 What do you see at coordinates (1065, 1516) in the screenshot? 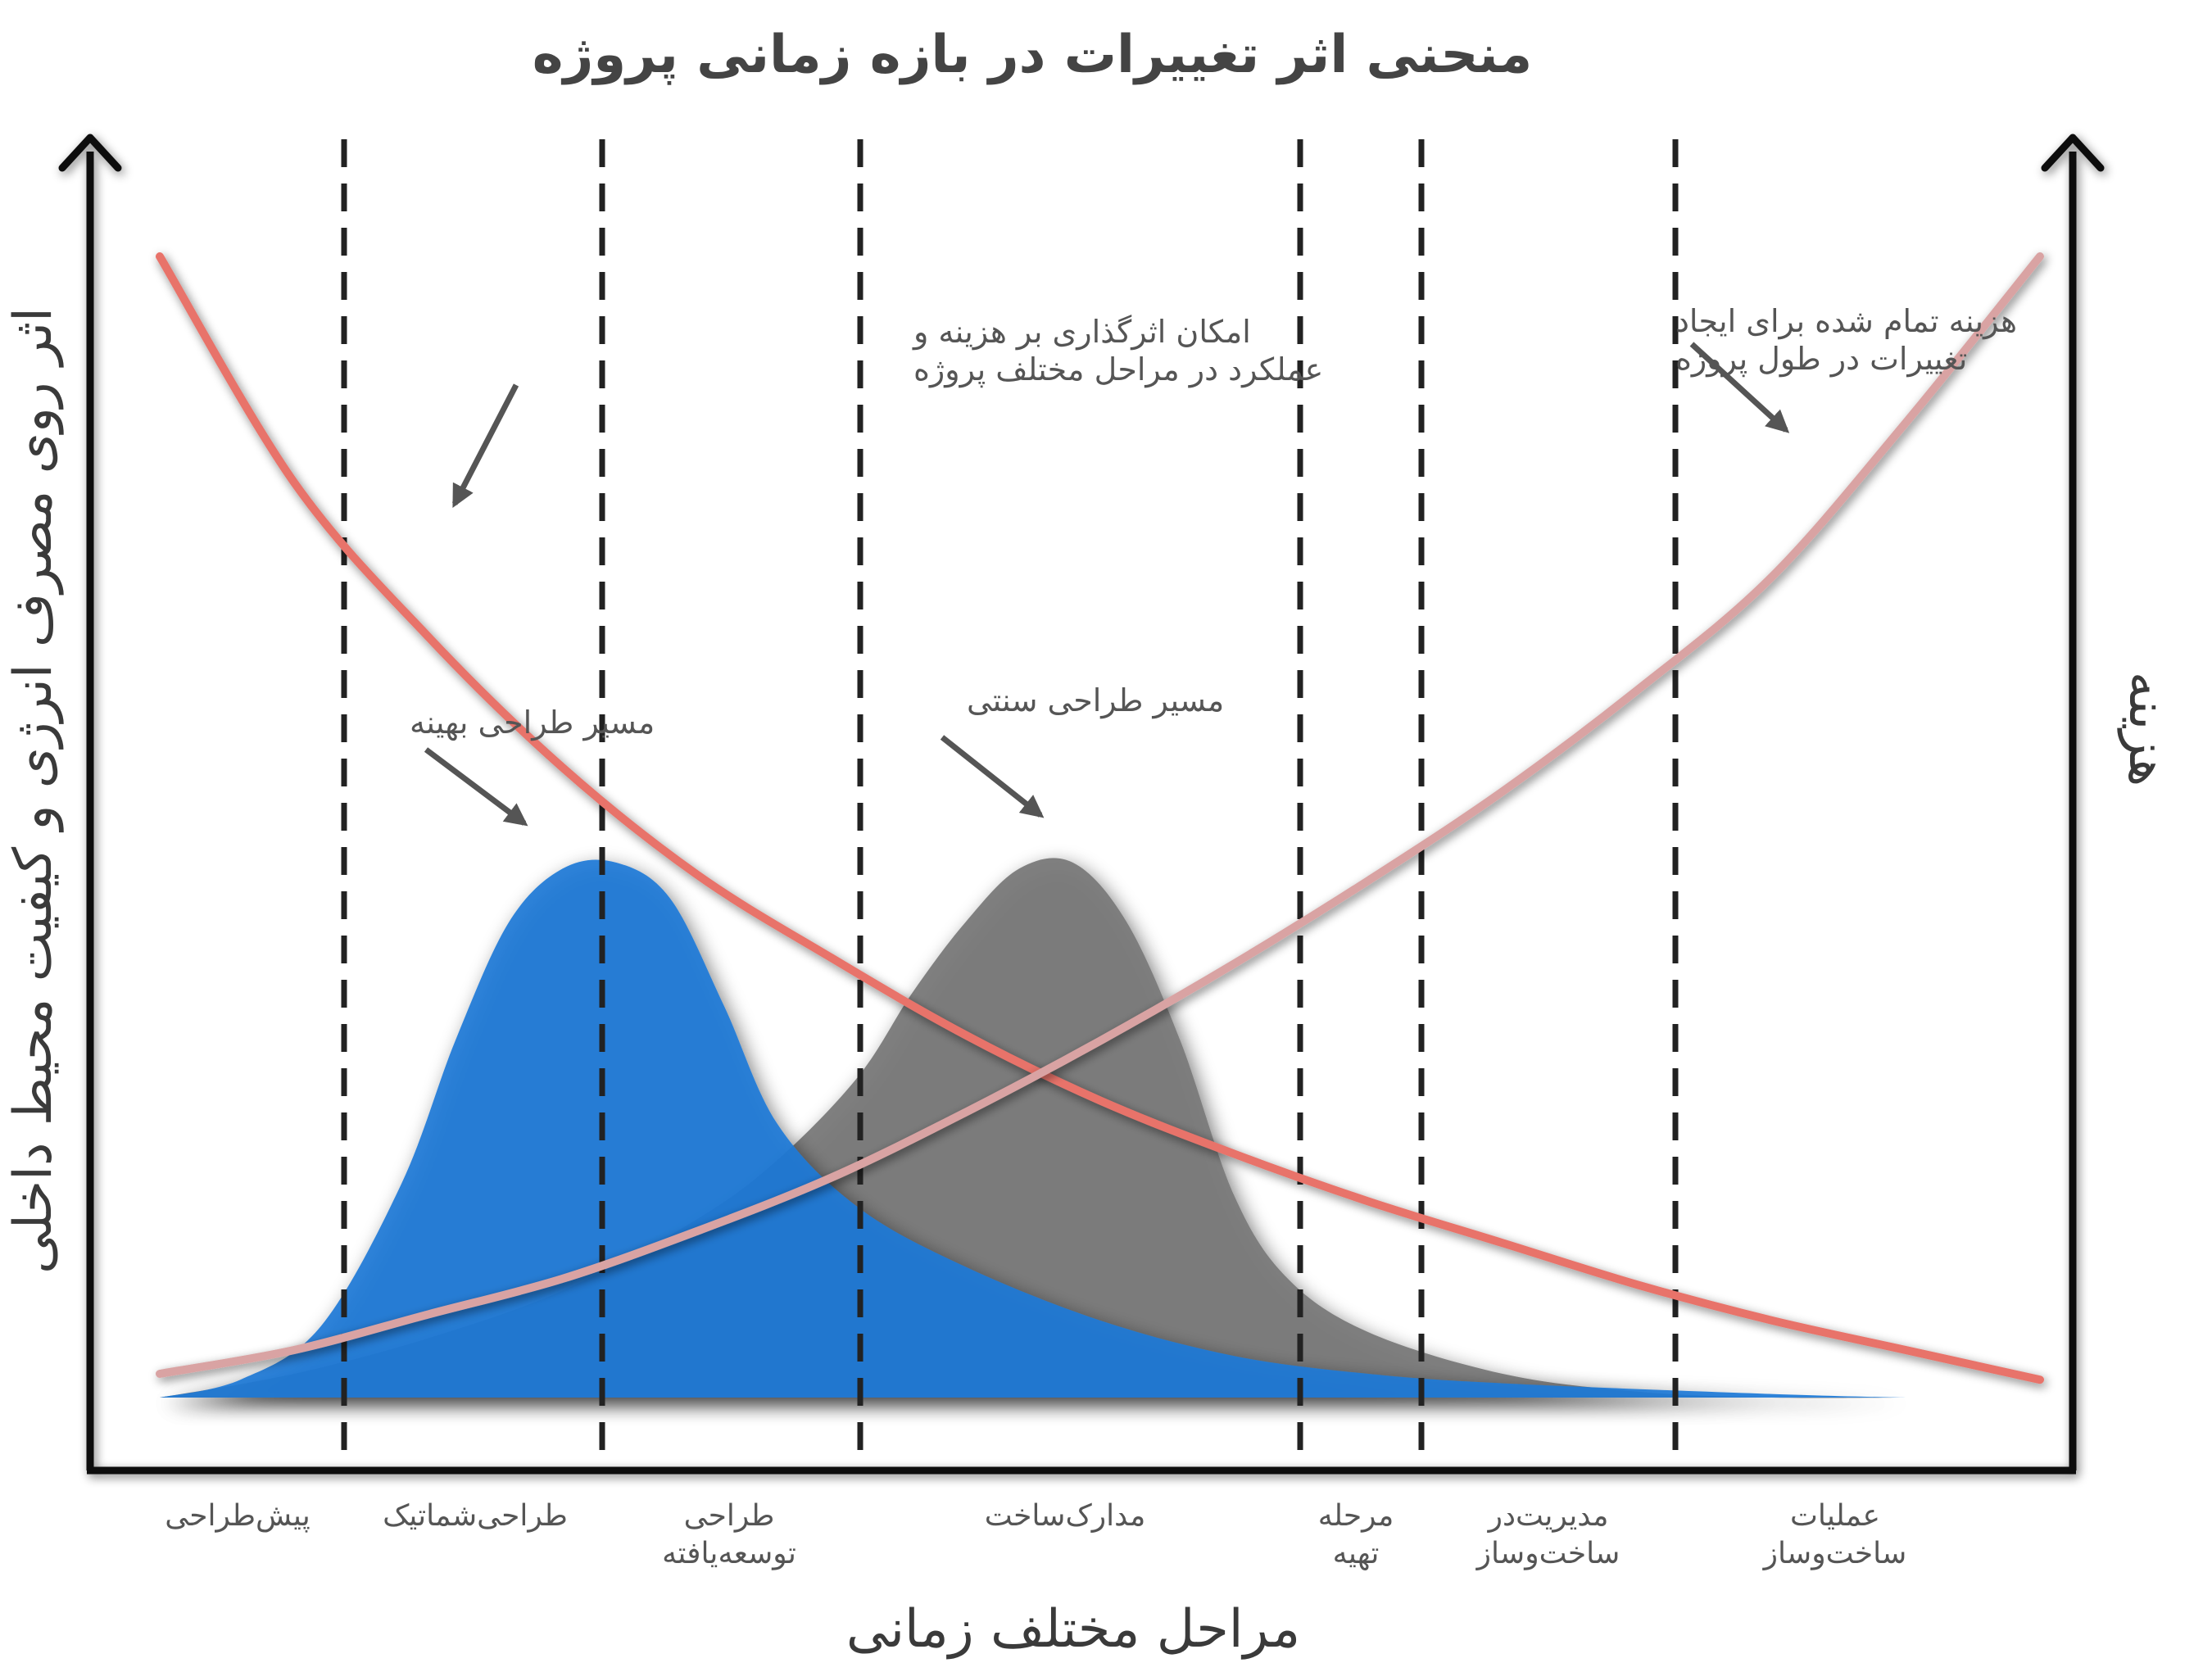
I see `stage-label: مدارک‌ساخت` at bounding box center [1065, 1516].